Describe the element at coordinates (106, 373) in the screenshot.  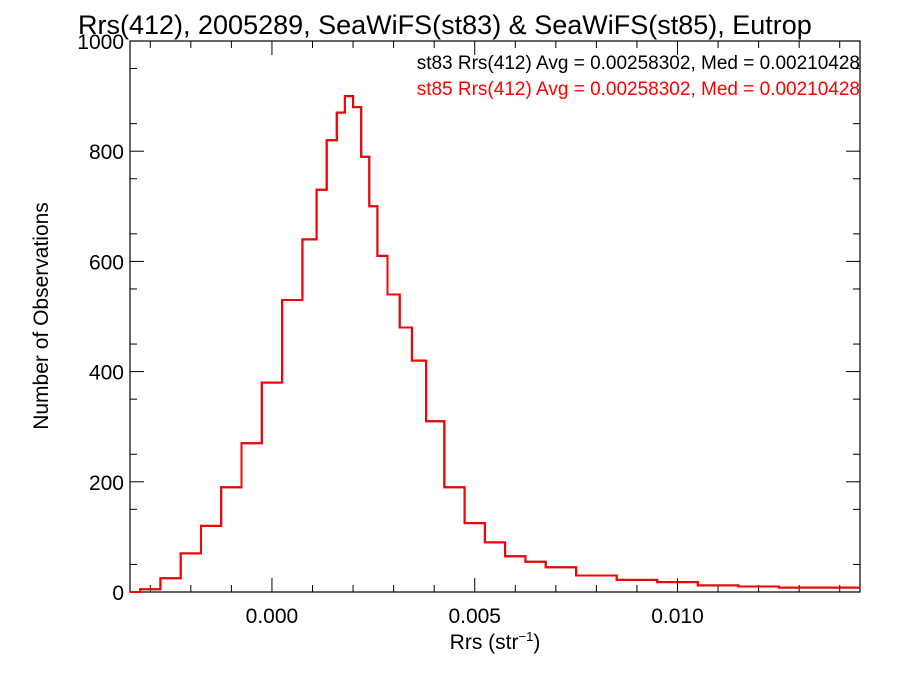
I see `y-tick-label: 400` at that location.